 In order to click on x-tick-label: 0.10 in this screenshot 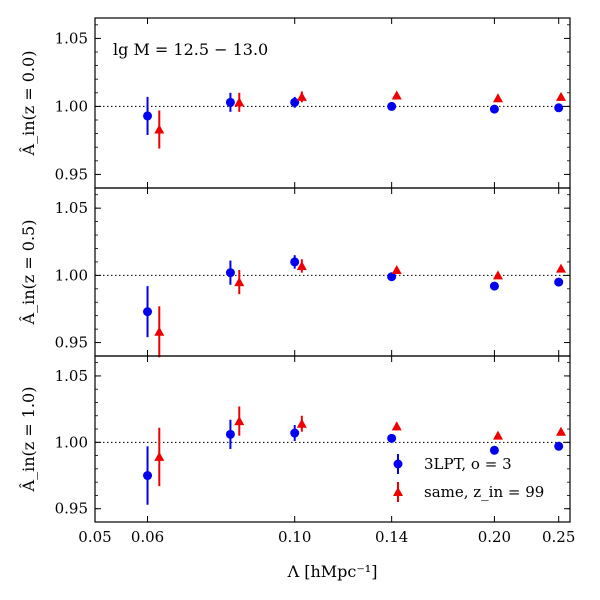, I will do `click(294, 537)`.